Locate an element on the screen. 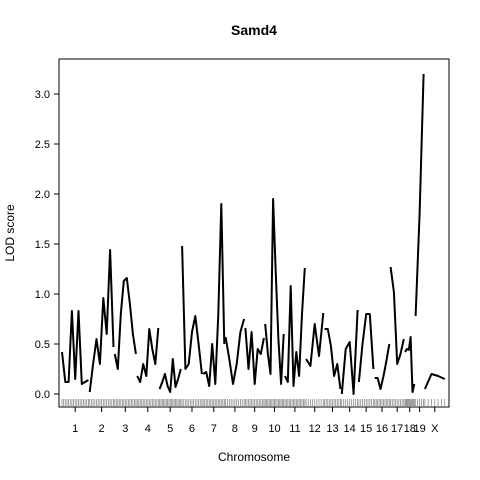 Image resolution: width=480 pixels, height=480 pixels. x-tick-label-chr-9: 9 is located at coordinates (255, 429).